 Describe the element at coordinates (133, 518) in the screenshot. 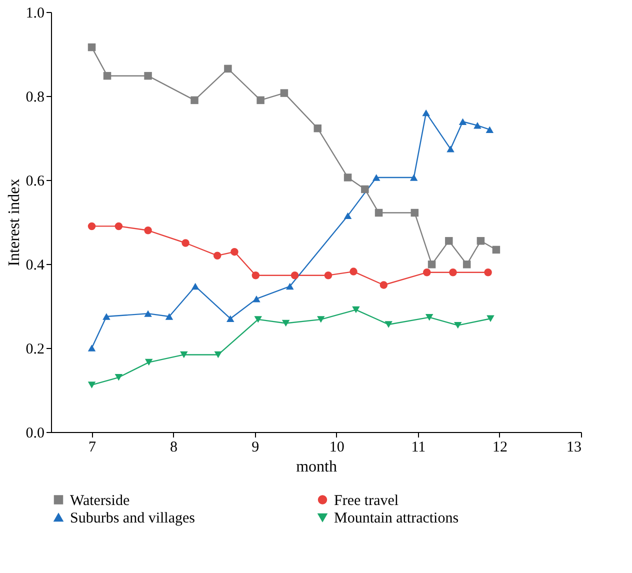

I see `legend-label: Suburbs and villages` at that location.